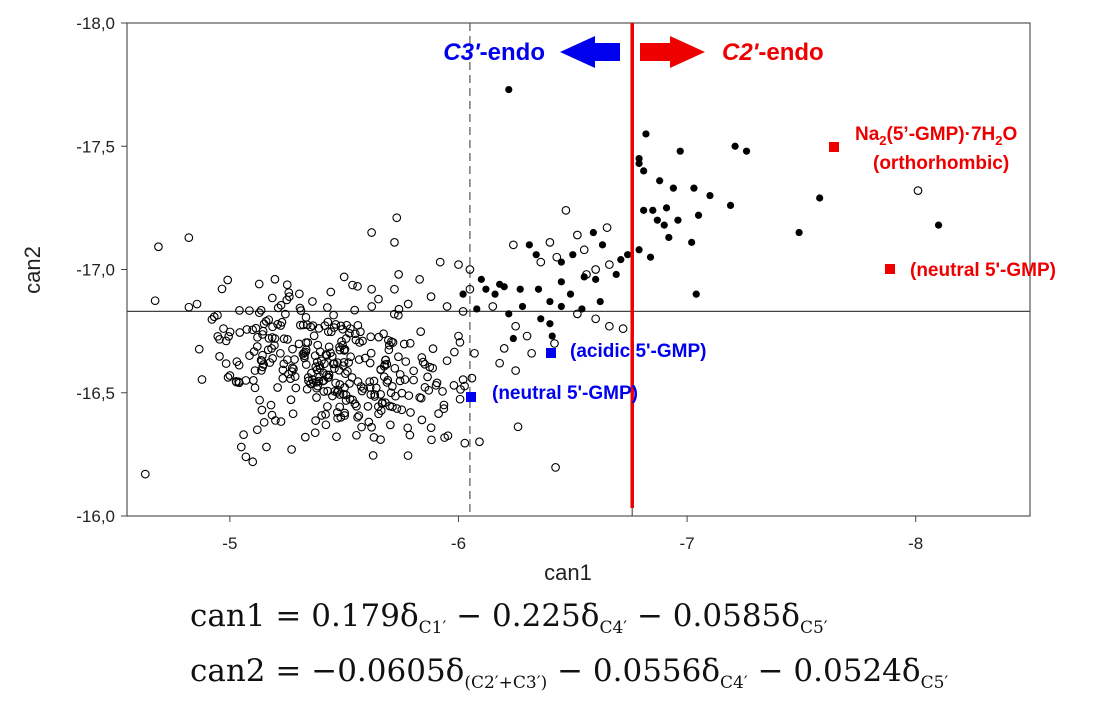 Image resolution: width=1117 pixels, height=704 pixels. I want to click on x-tick-label: -8, so click(915, 543).